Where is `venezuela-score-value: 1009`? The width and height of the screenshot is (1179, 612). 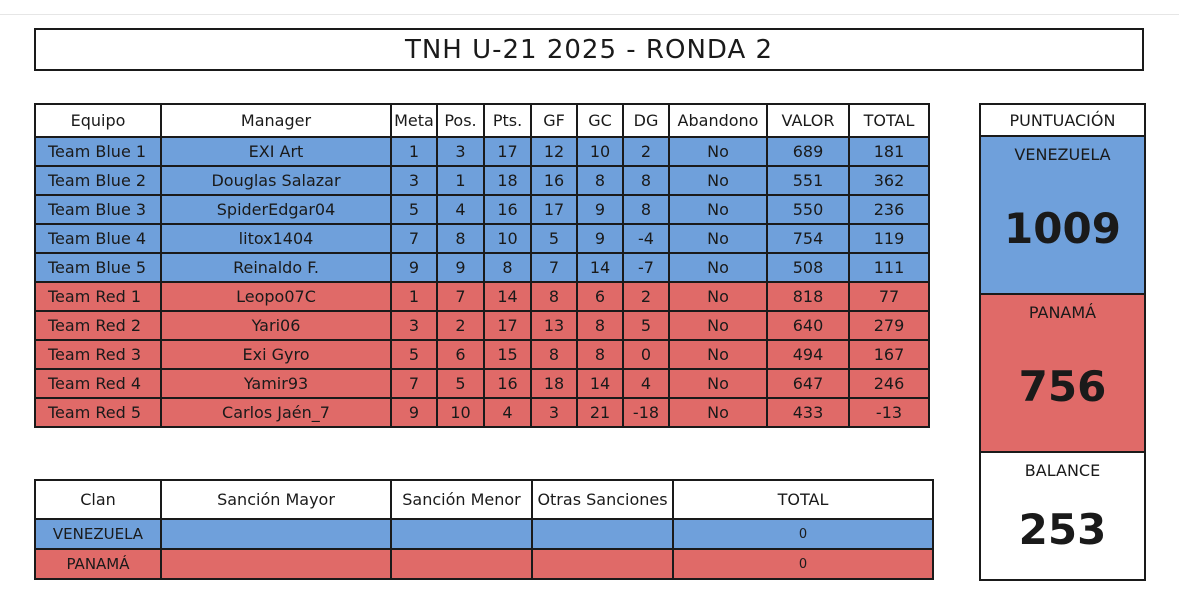
venezuela-score-value: 1009 is located at coordinates (1062, 228).